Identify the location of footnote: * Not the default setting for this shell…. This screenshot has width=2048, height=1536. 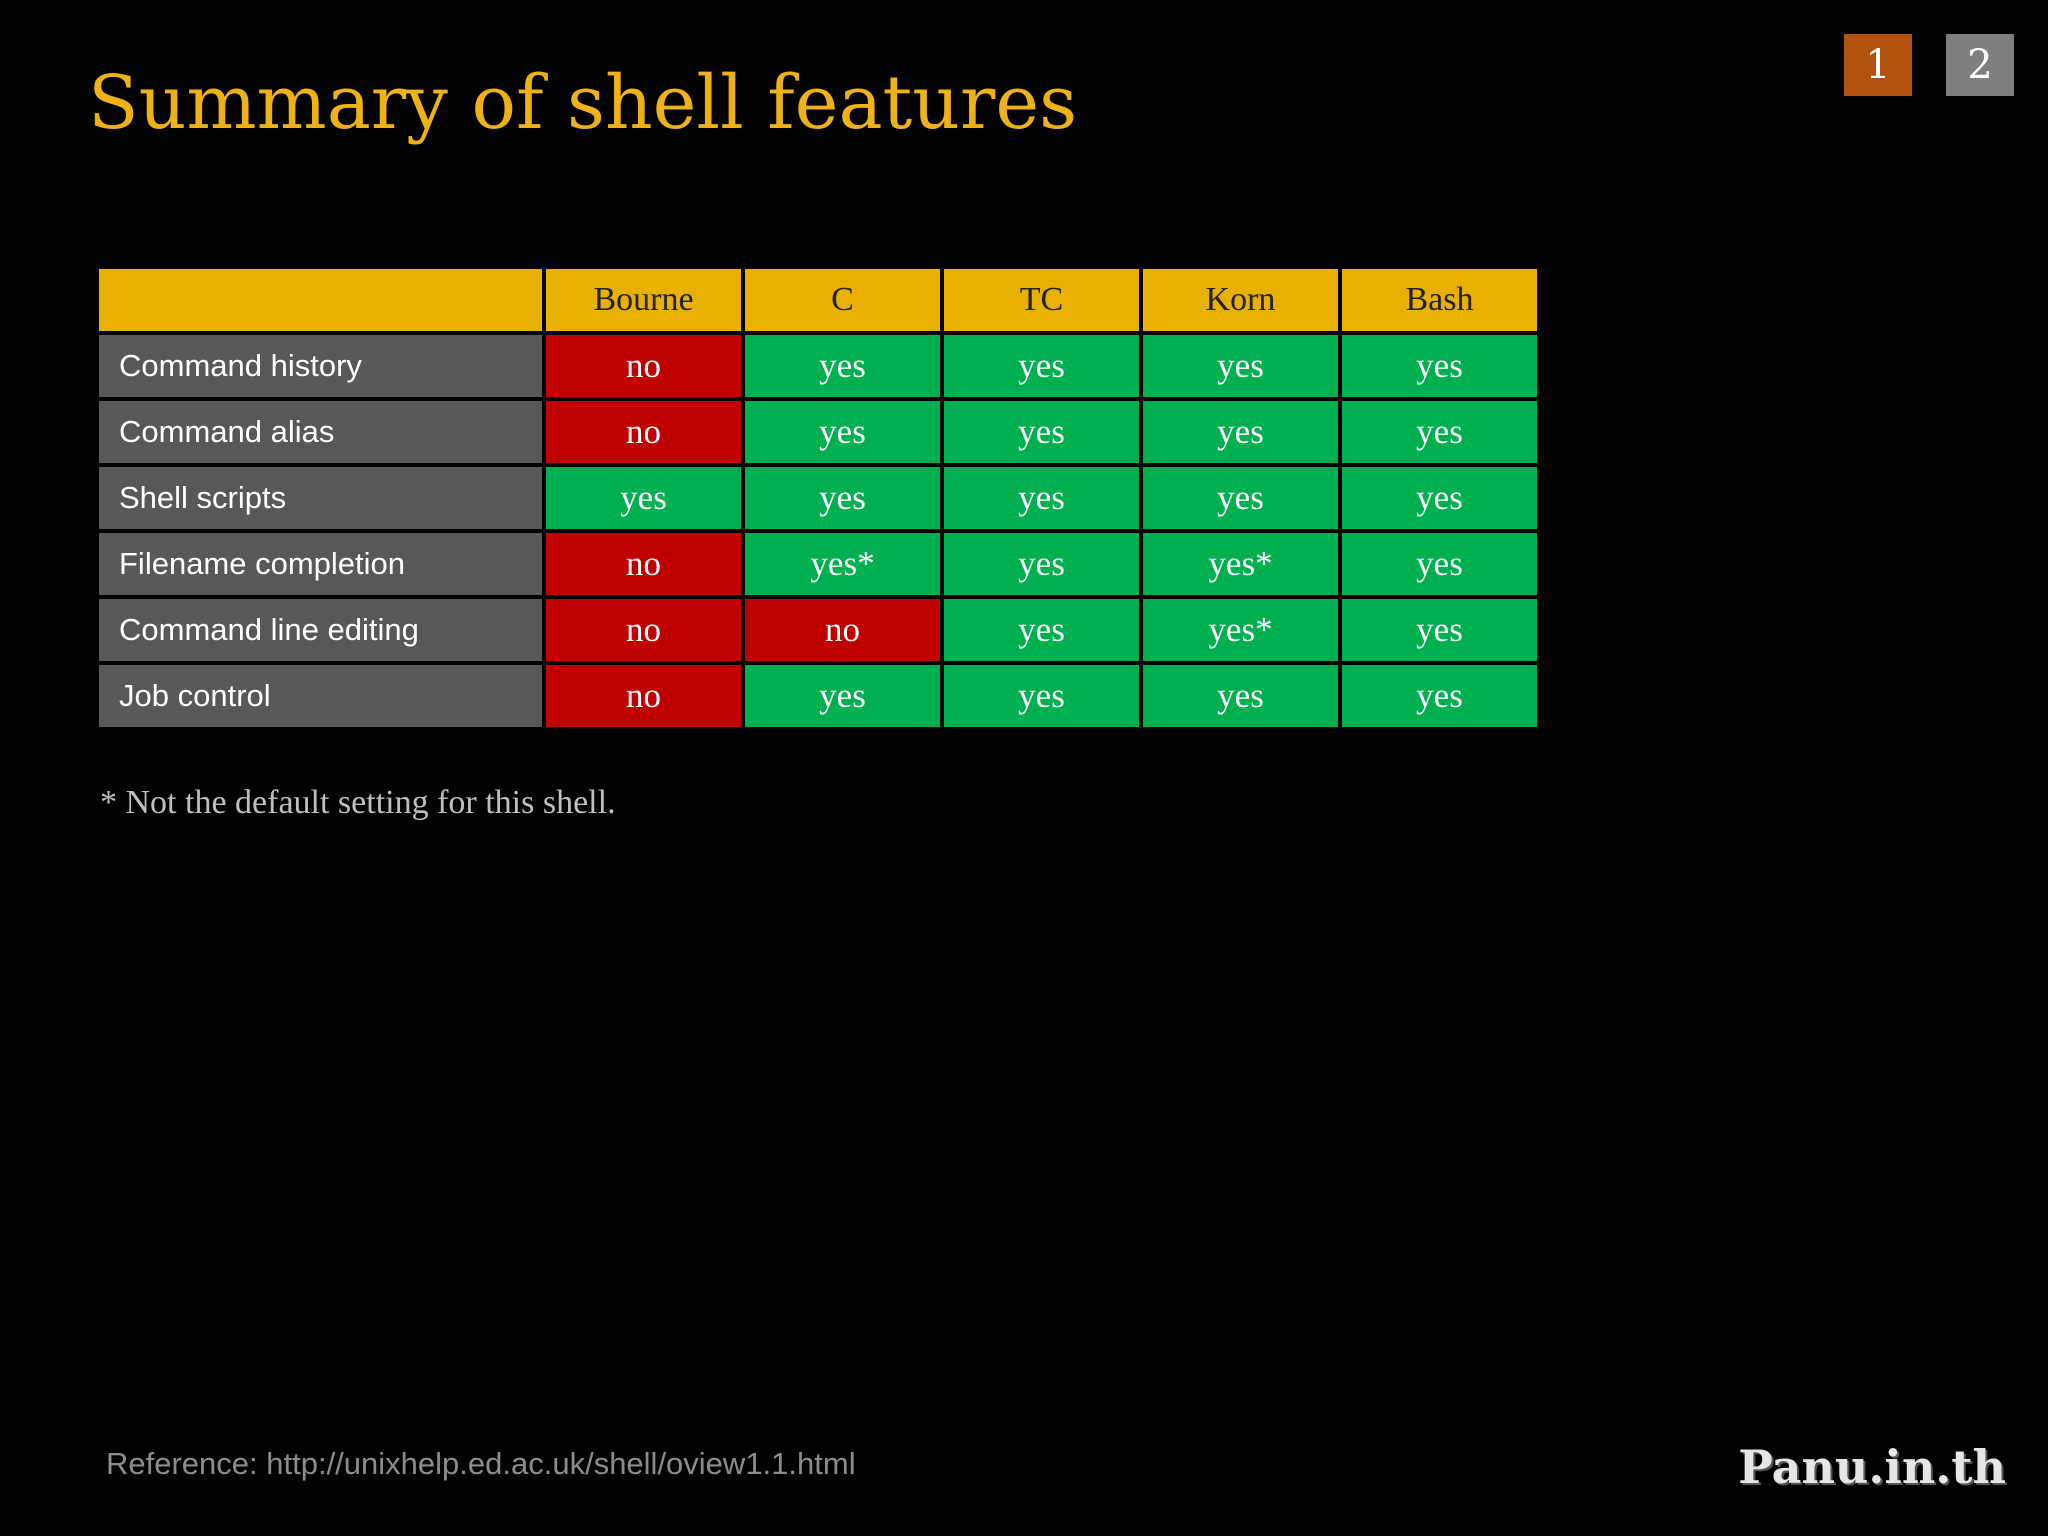
(358, 802).